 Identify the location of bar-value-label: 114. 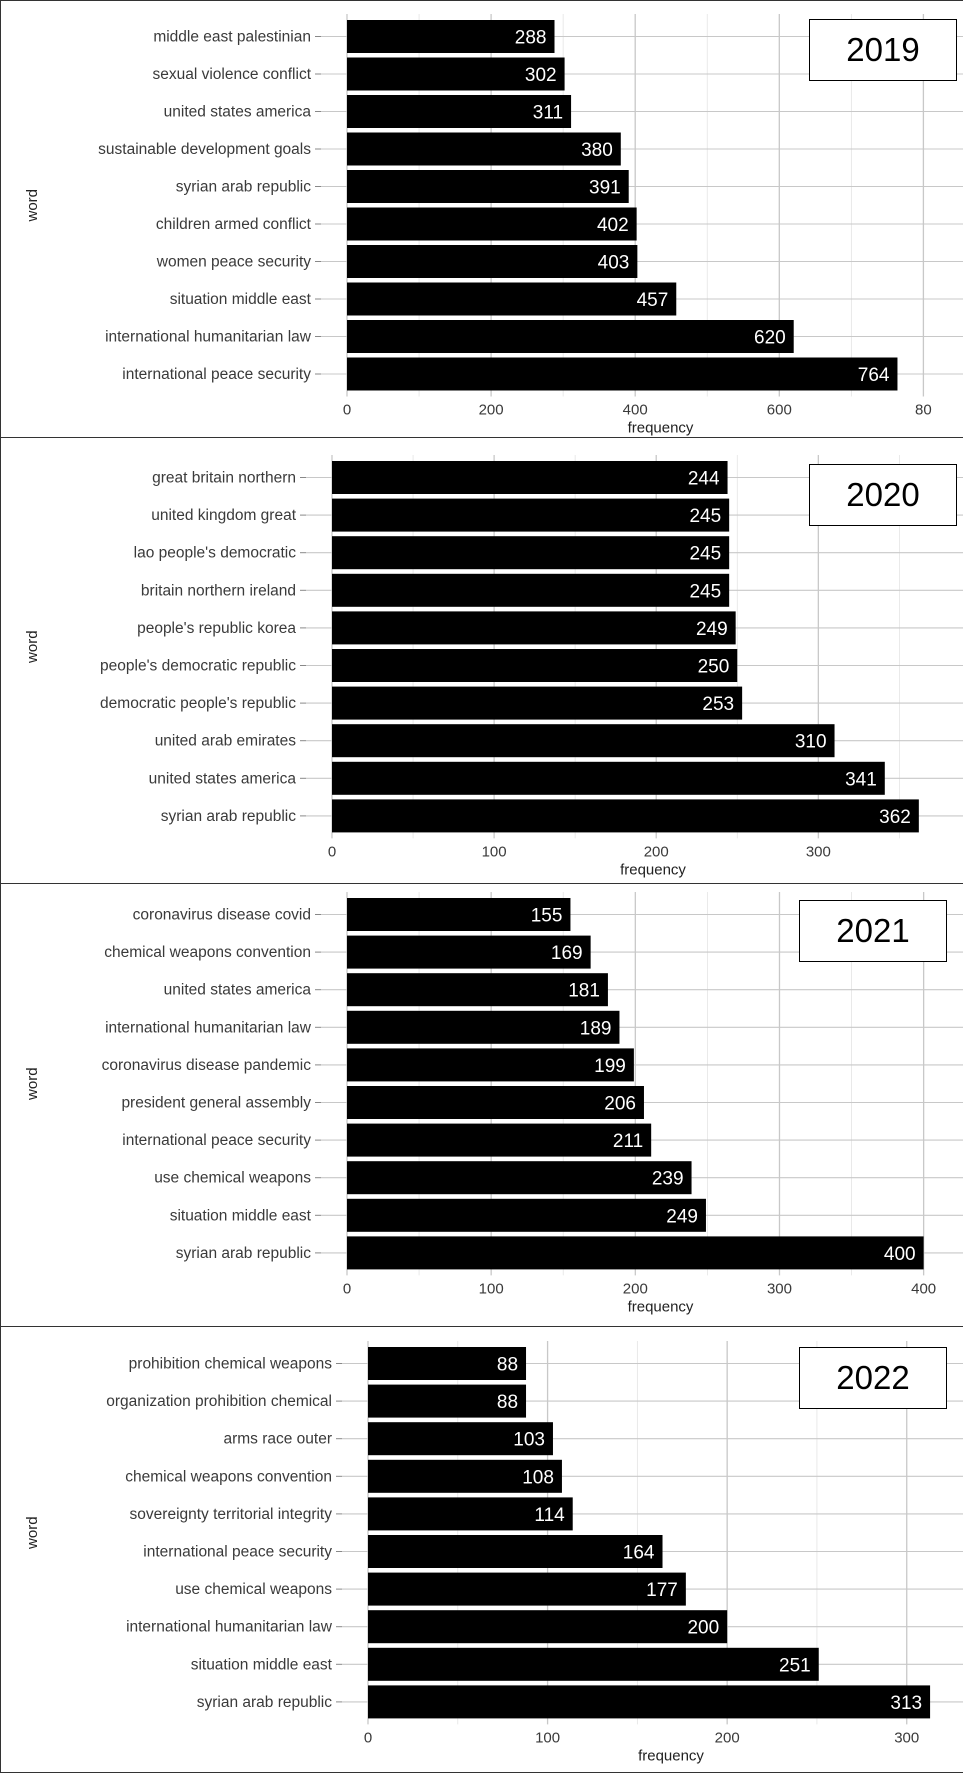
(549, 1515).